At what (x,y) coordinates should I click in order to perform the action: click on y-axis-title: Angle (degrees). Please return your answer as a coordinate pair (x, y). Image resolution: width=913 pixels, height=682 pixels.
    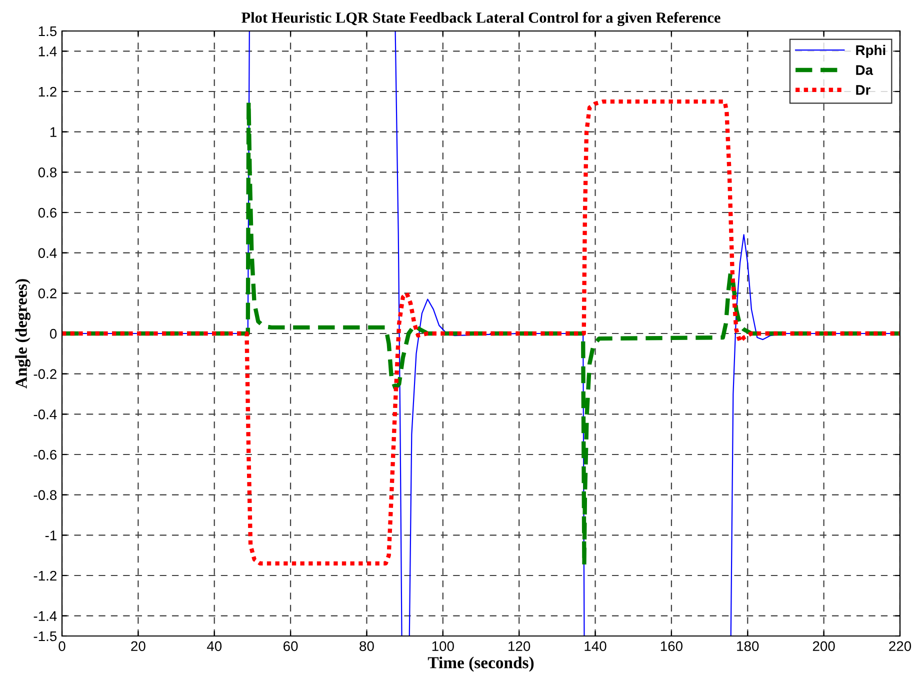
    Looking at the image, I should click on (22, 333).